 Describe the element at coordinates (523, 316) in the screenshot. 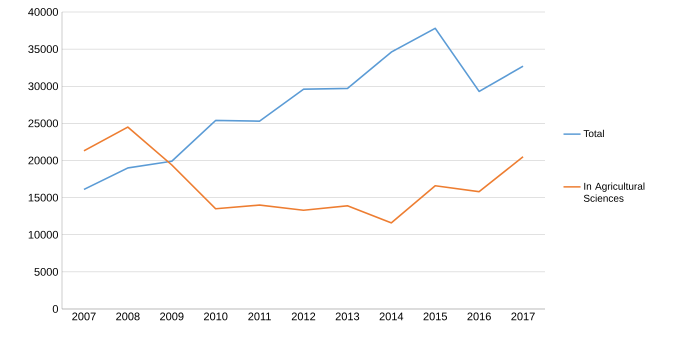

I see `x-tick-label: 2017` at that location.